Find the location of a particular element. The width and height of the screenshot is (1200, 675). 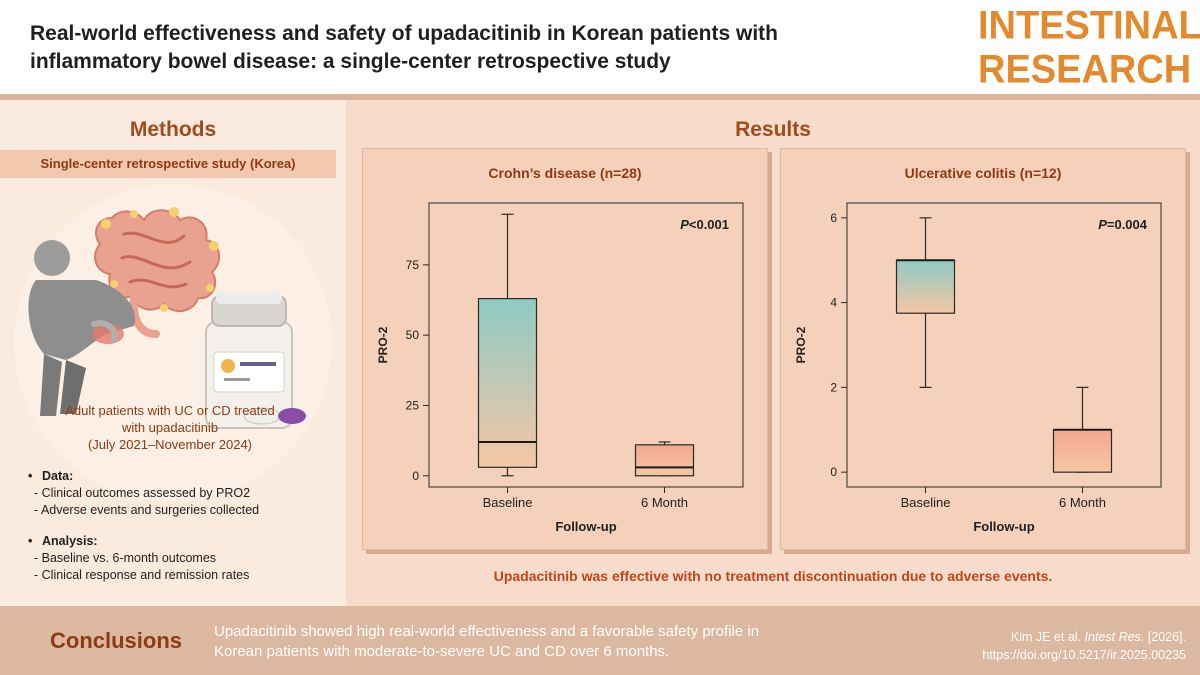

patients-line-3: (July 2021–November 2024) is located at coordinates (170, 444).